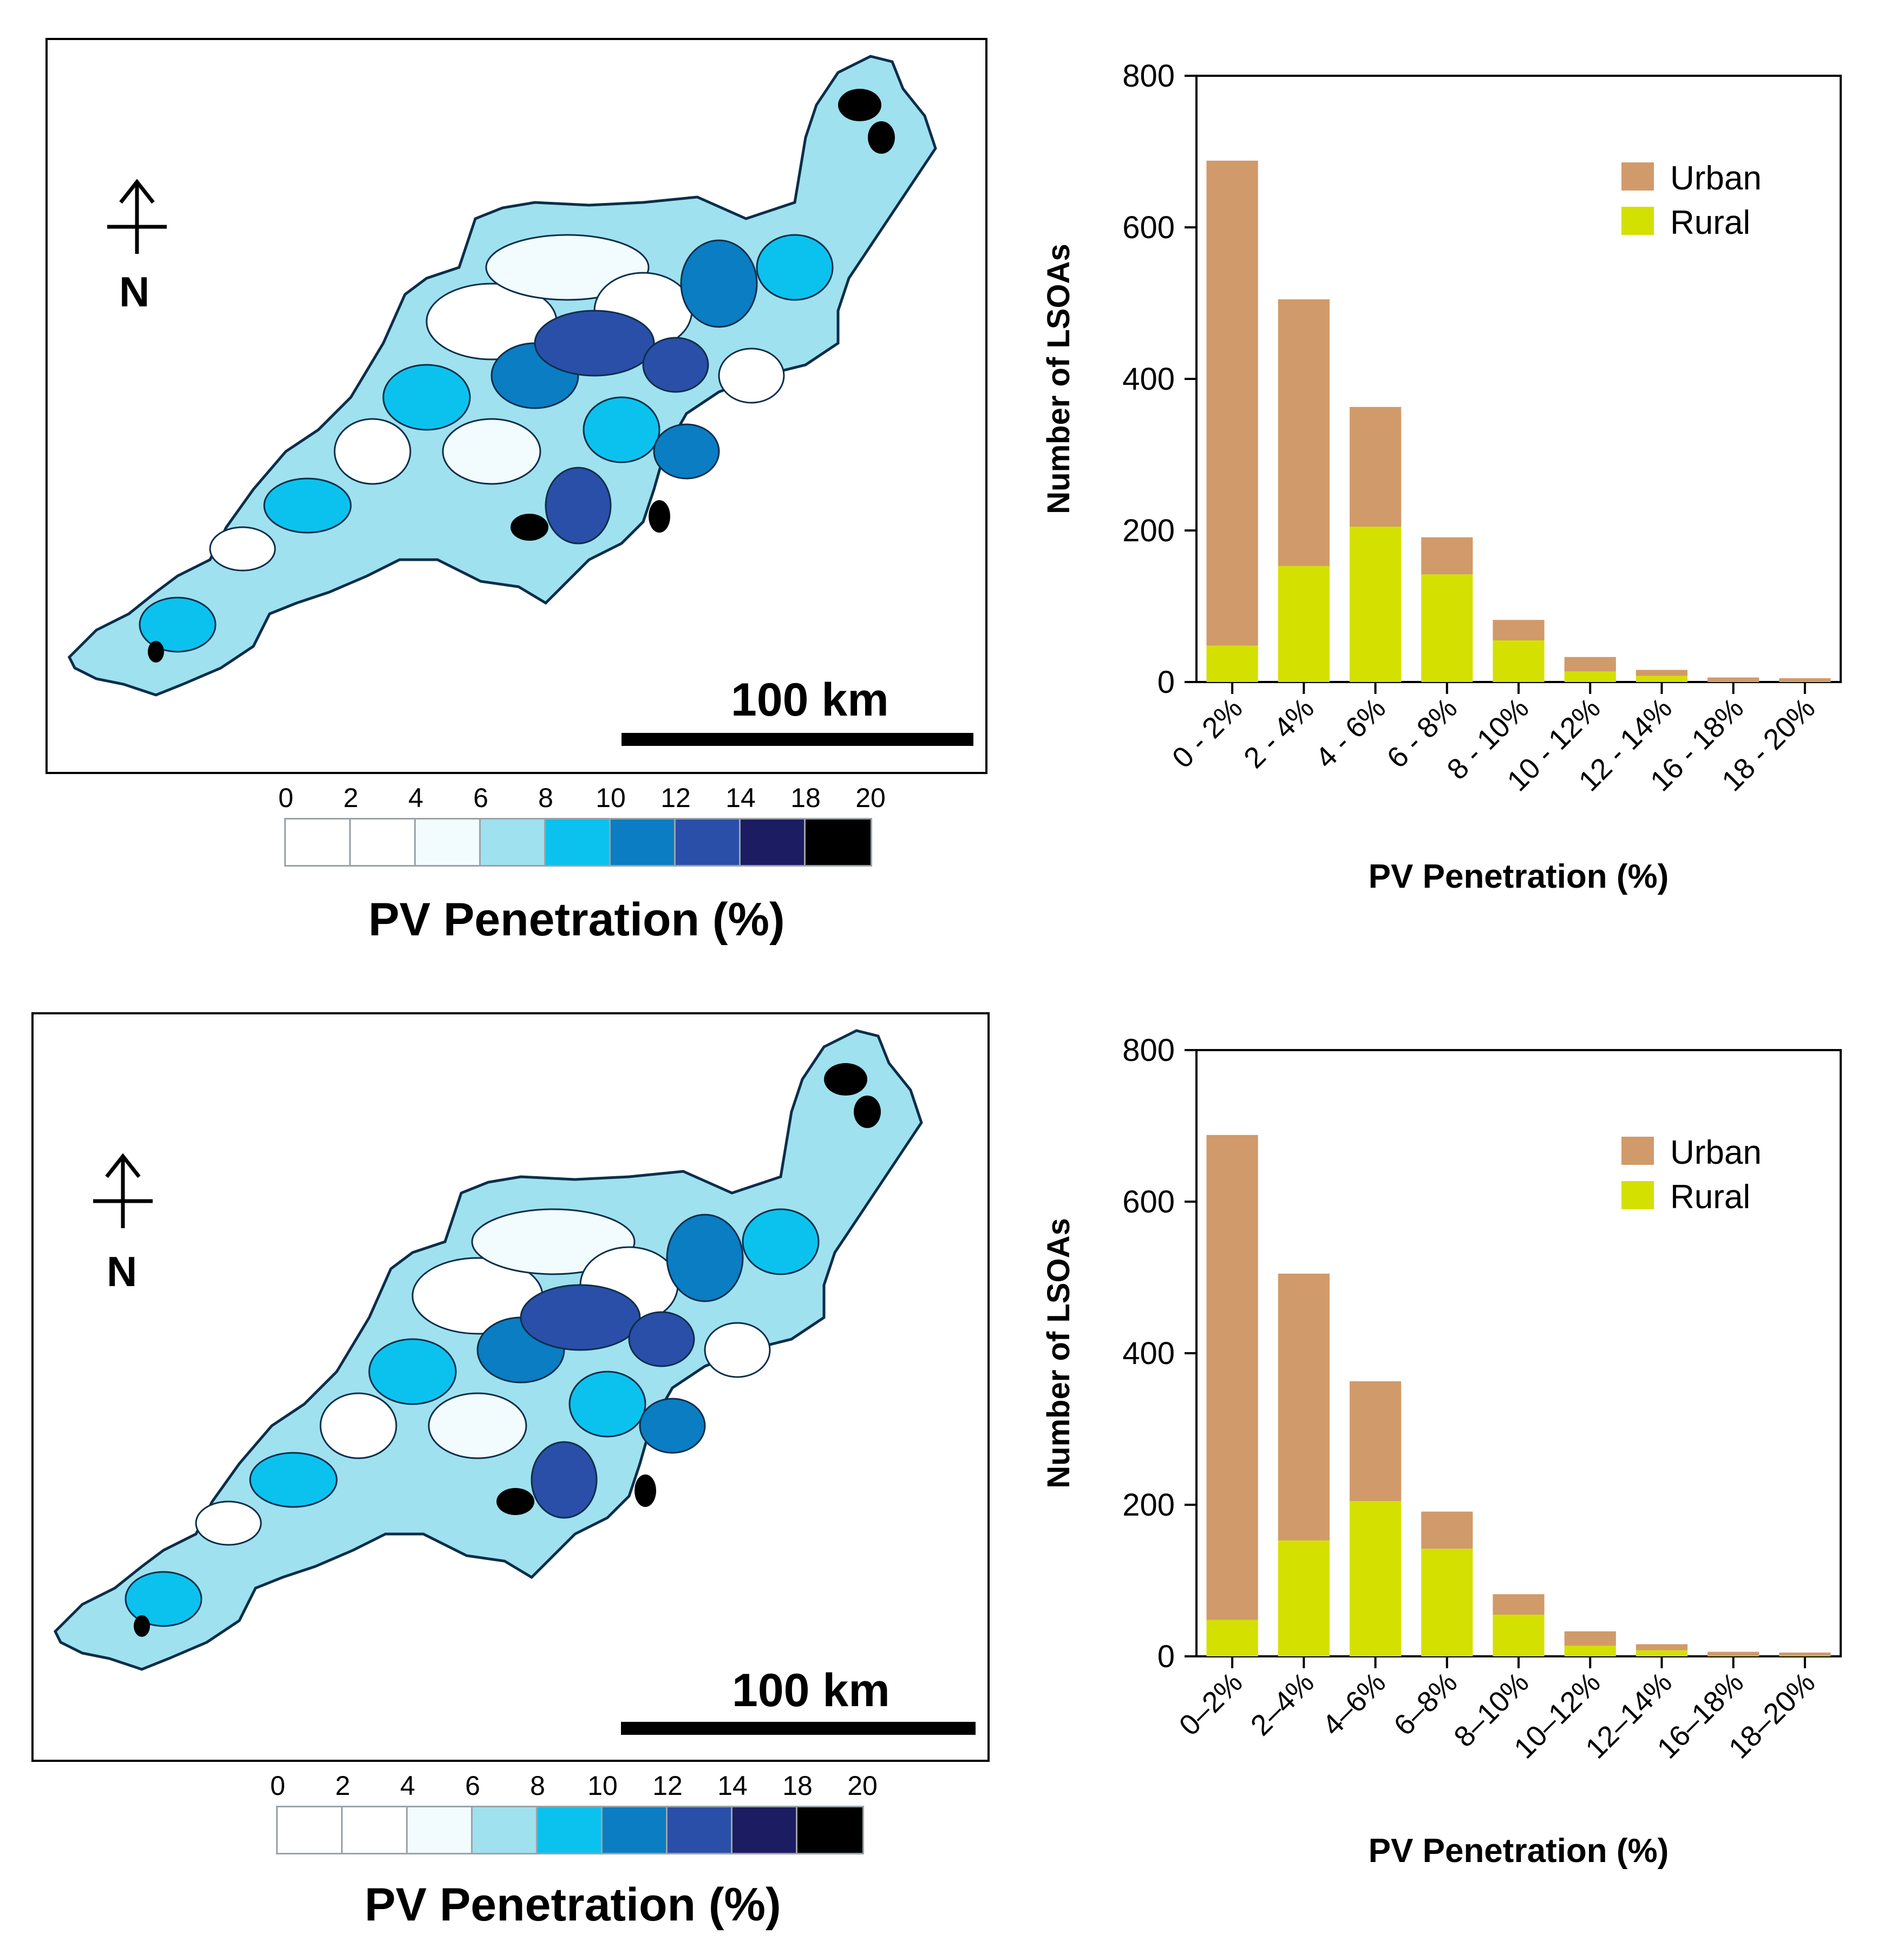 This screenshot has width=1897, height=1960. What do you see at coordinates (1148, 1050) in the screenshot?
I see `y-tick-label: 800` at bounding box center [1148, 1050].